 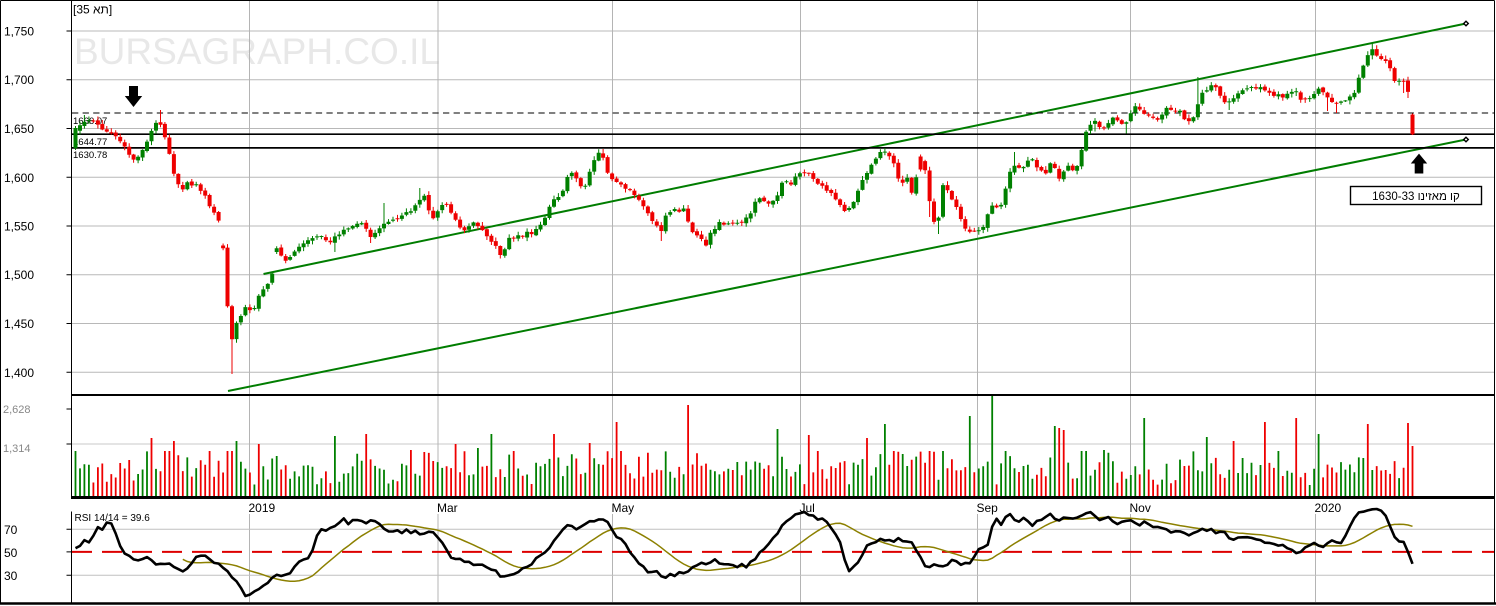 I want to click on svg-text: RSI 14/14 = 39.6, so click(x=113, y=518).